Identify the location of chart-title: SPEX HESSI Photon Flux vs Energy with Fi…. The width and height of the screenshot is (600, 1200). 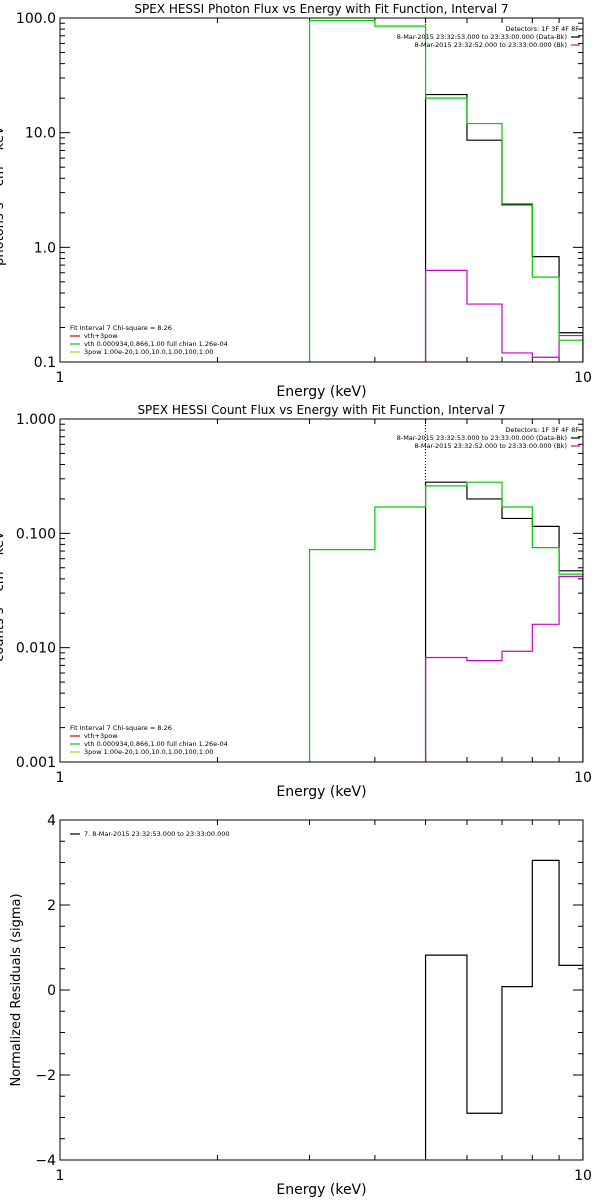
(321, 9).